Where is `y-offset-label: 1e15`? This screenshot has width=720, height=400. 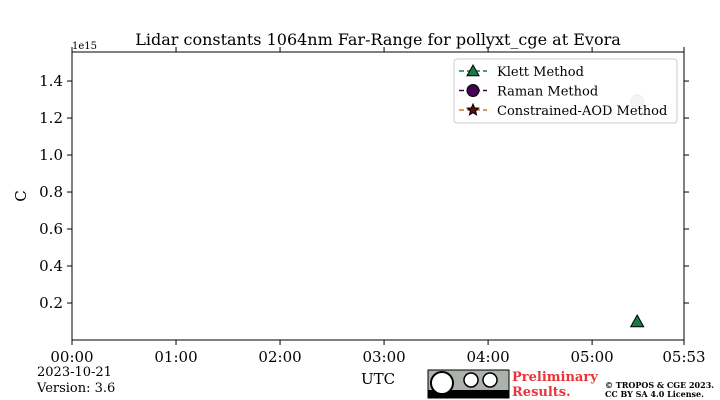 y-offset-label: 1e15 is located at coordinates (84, 46).